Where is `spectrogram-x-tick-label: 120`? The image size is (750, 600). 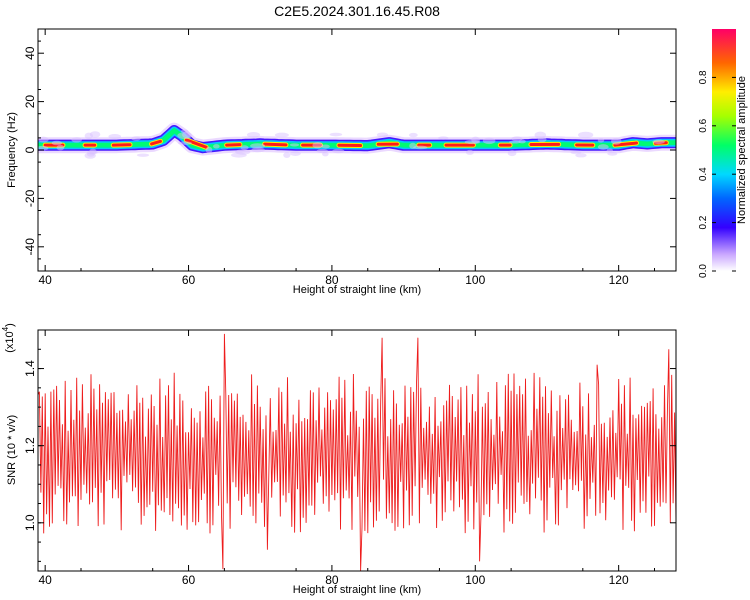 spectrogram-x-tick-label: 120 is located at coordinates (619, 280).